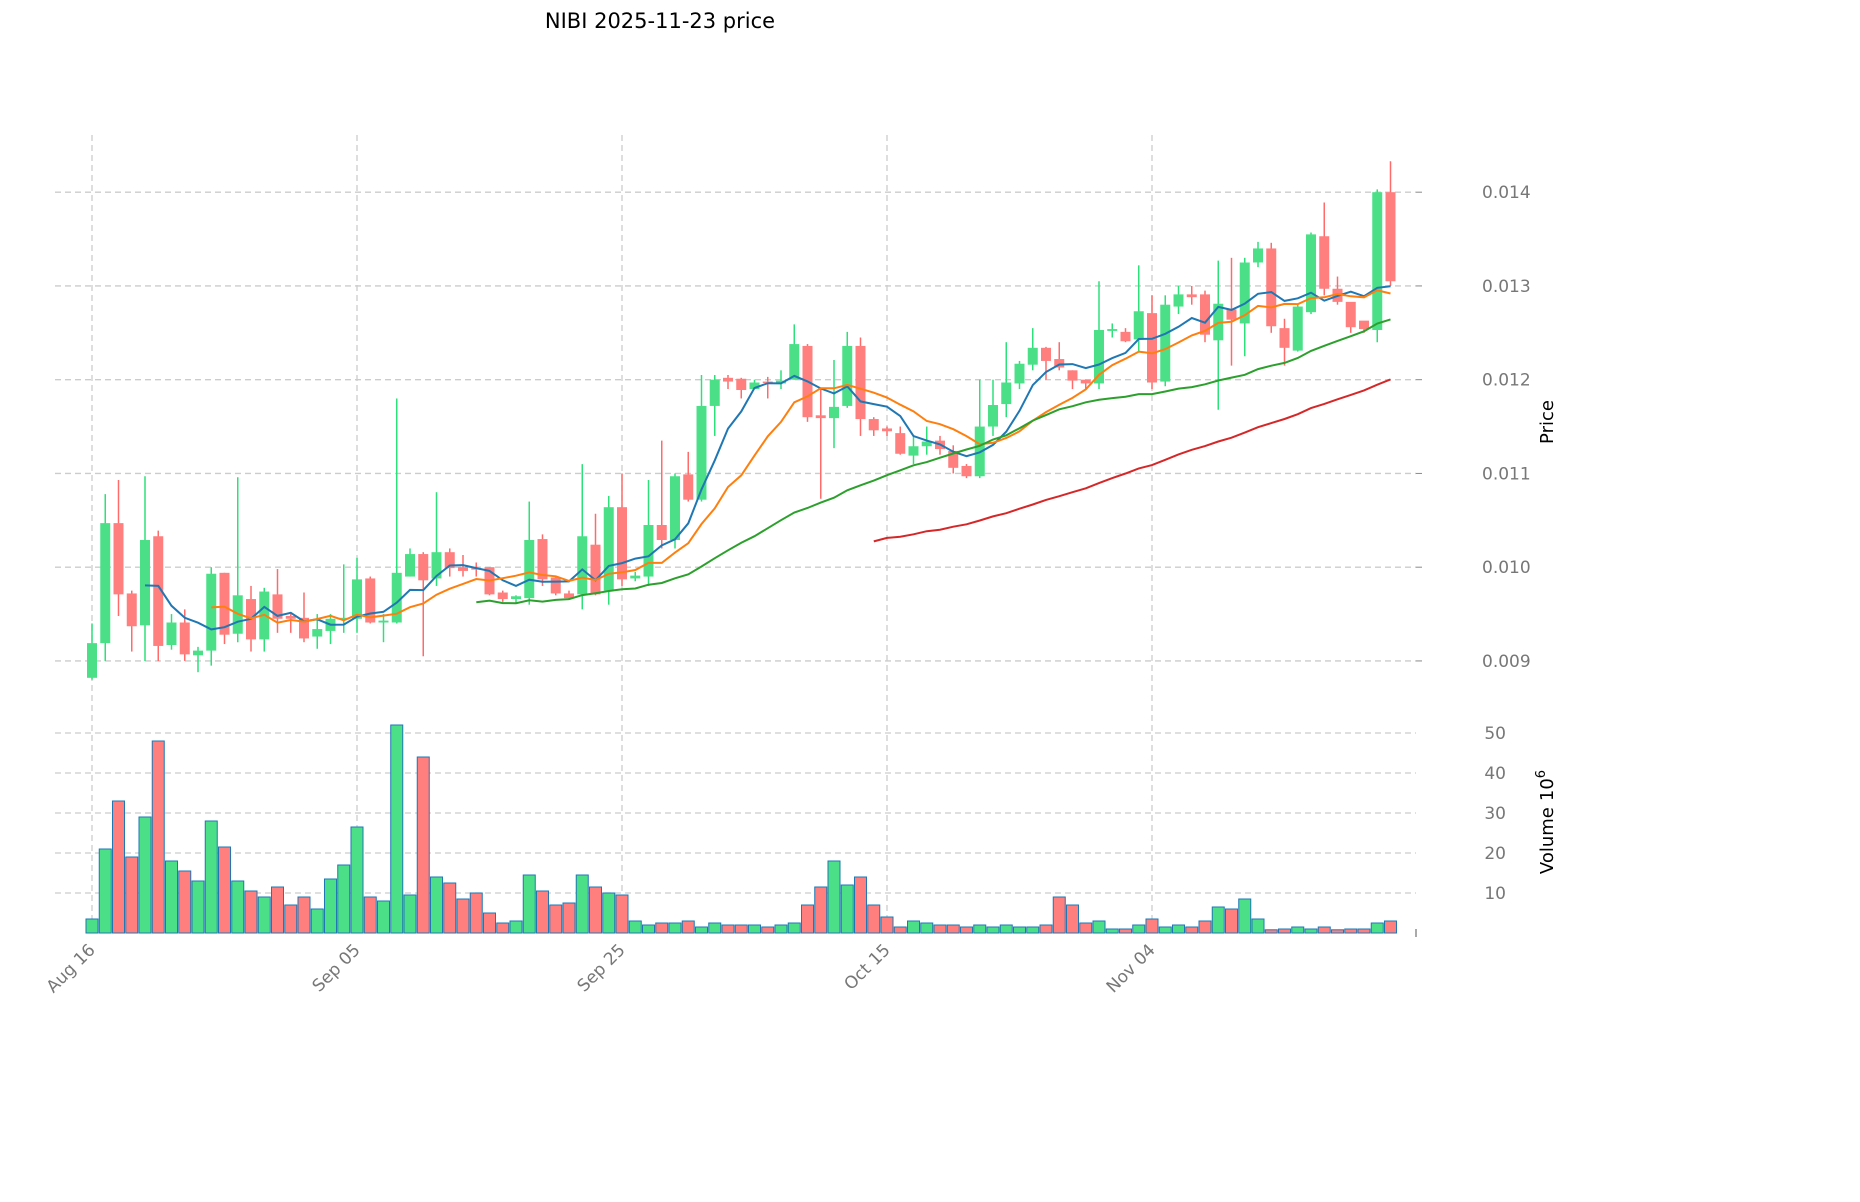 The width and height of the screenshot is (1860, 1202). What do you see at coordinates (1506, 568) in the screenshot?
I see `price-tick-label: 0.010` at bounding box center [1506, 568].